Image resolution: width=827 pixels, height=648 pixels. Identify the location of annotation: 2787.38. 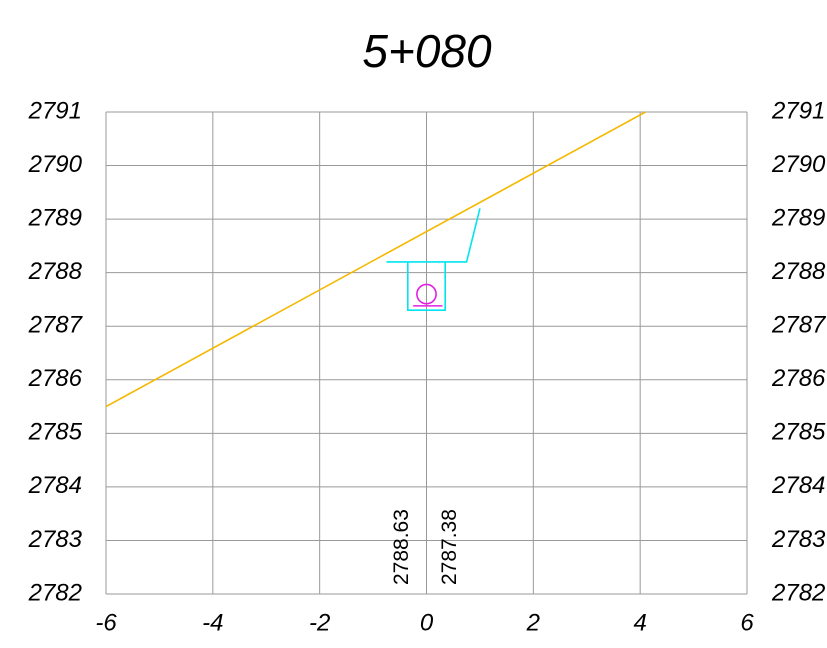
(449, 547).